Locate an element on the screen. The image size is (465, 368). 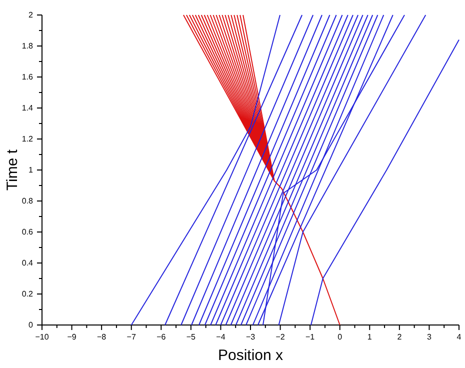
x-tick-label: −4 is located at coordinates (221, 337).